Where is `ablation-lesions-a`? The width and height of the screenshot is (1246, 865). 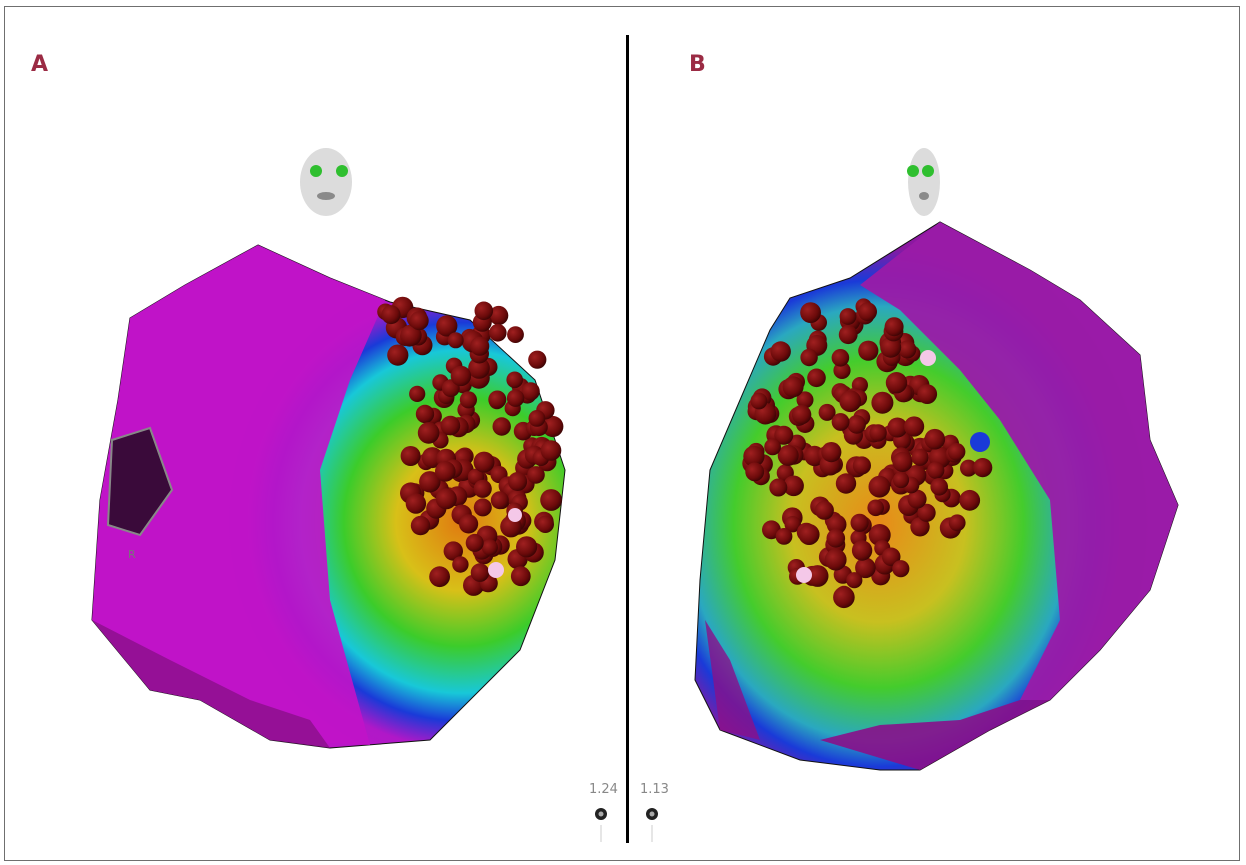 ablation-lesions-a is located at coordinates (470, 446).